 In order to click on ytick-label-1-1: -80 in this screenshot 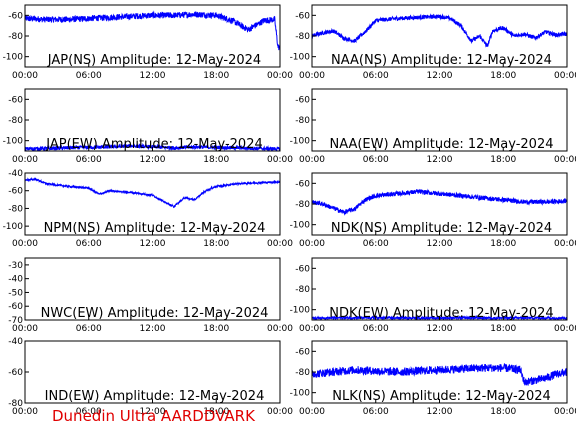, I will do `click(302, 37)`.